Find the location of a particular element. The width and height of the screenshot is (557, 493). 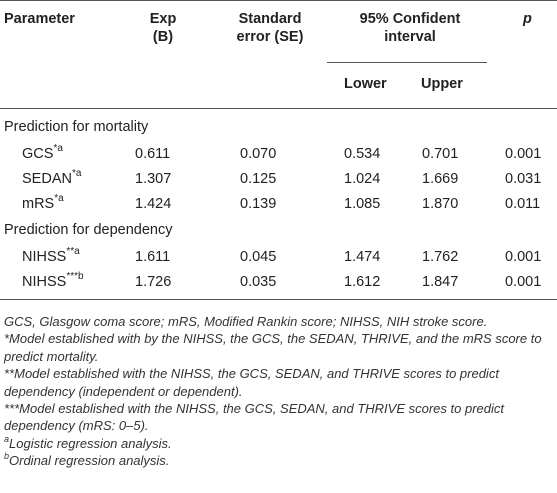

row-name: NIHSS***b is located at coordinates (53, 281).